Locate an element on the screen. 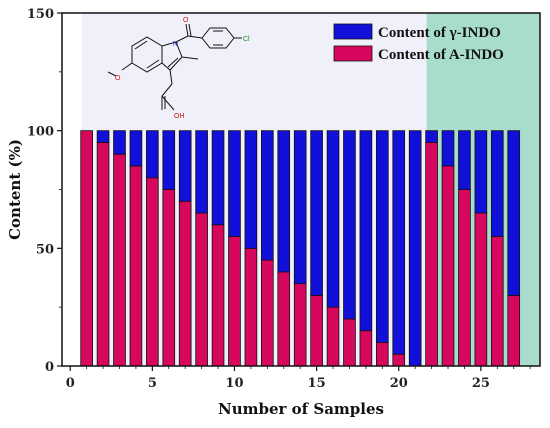 This screenshot has height=428, width=550. x-tick-label: 15 is located at coordinates (317, 383).